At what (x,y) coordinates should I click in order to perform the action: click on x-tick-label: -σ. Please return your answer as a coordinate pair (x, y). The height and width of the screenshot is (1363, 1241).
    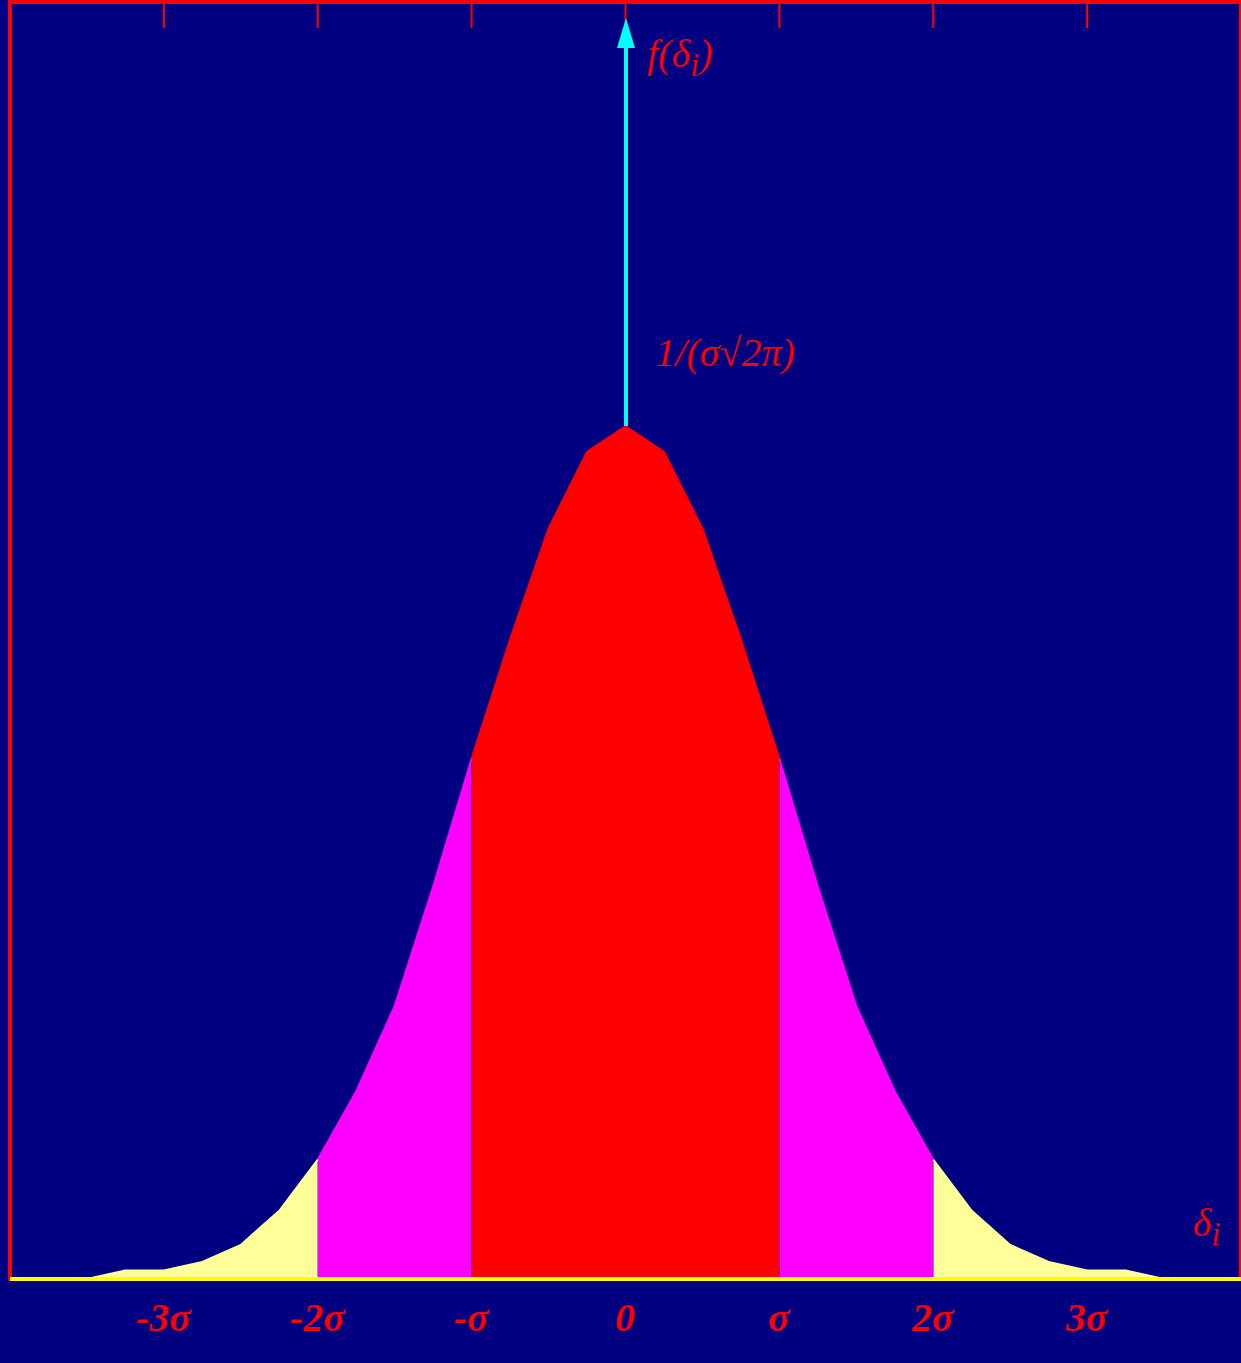
    Looking at the image, I should click on (472, 1318).